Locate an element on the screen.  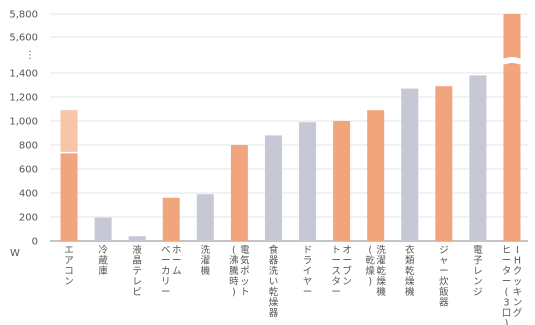
y-tick-label-6: 1,200 is located at coordinates (23, 98).